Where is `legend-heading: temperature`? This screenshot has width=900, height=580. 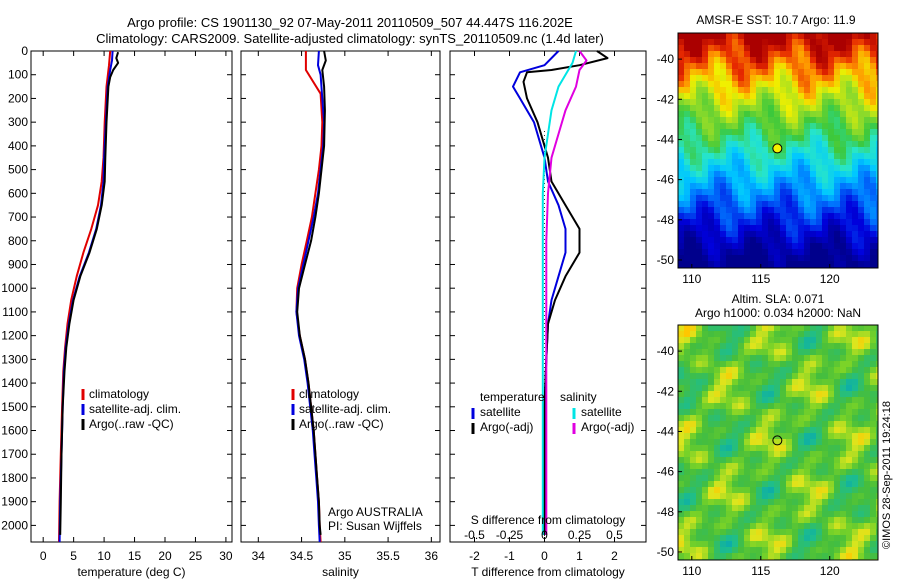 legend-heading: temperature is located at coordinates (512, 397).